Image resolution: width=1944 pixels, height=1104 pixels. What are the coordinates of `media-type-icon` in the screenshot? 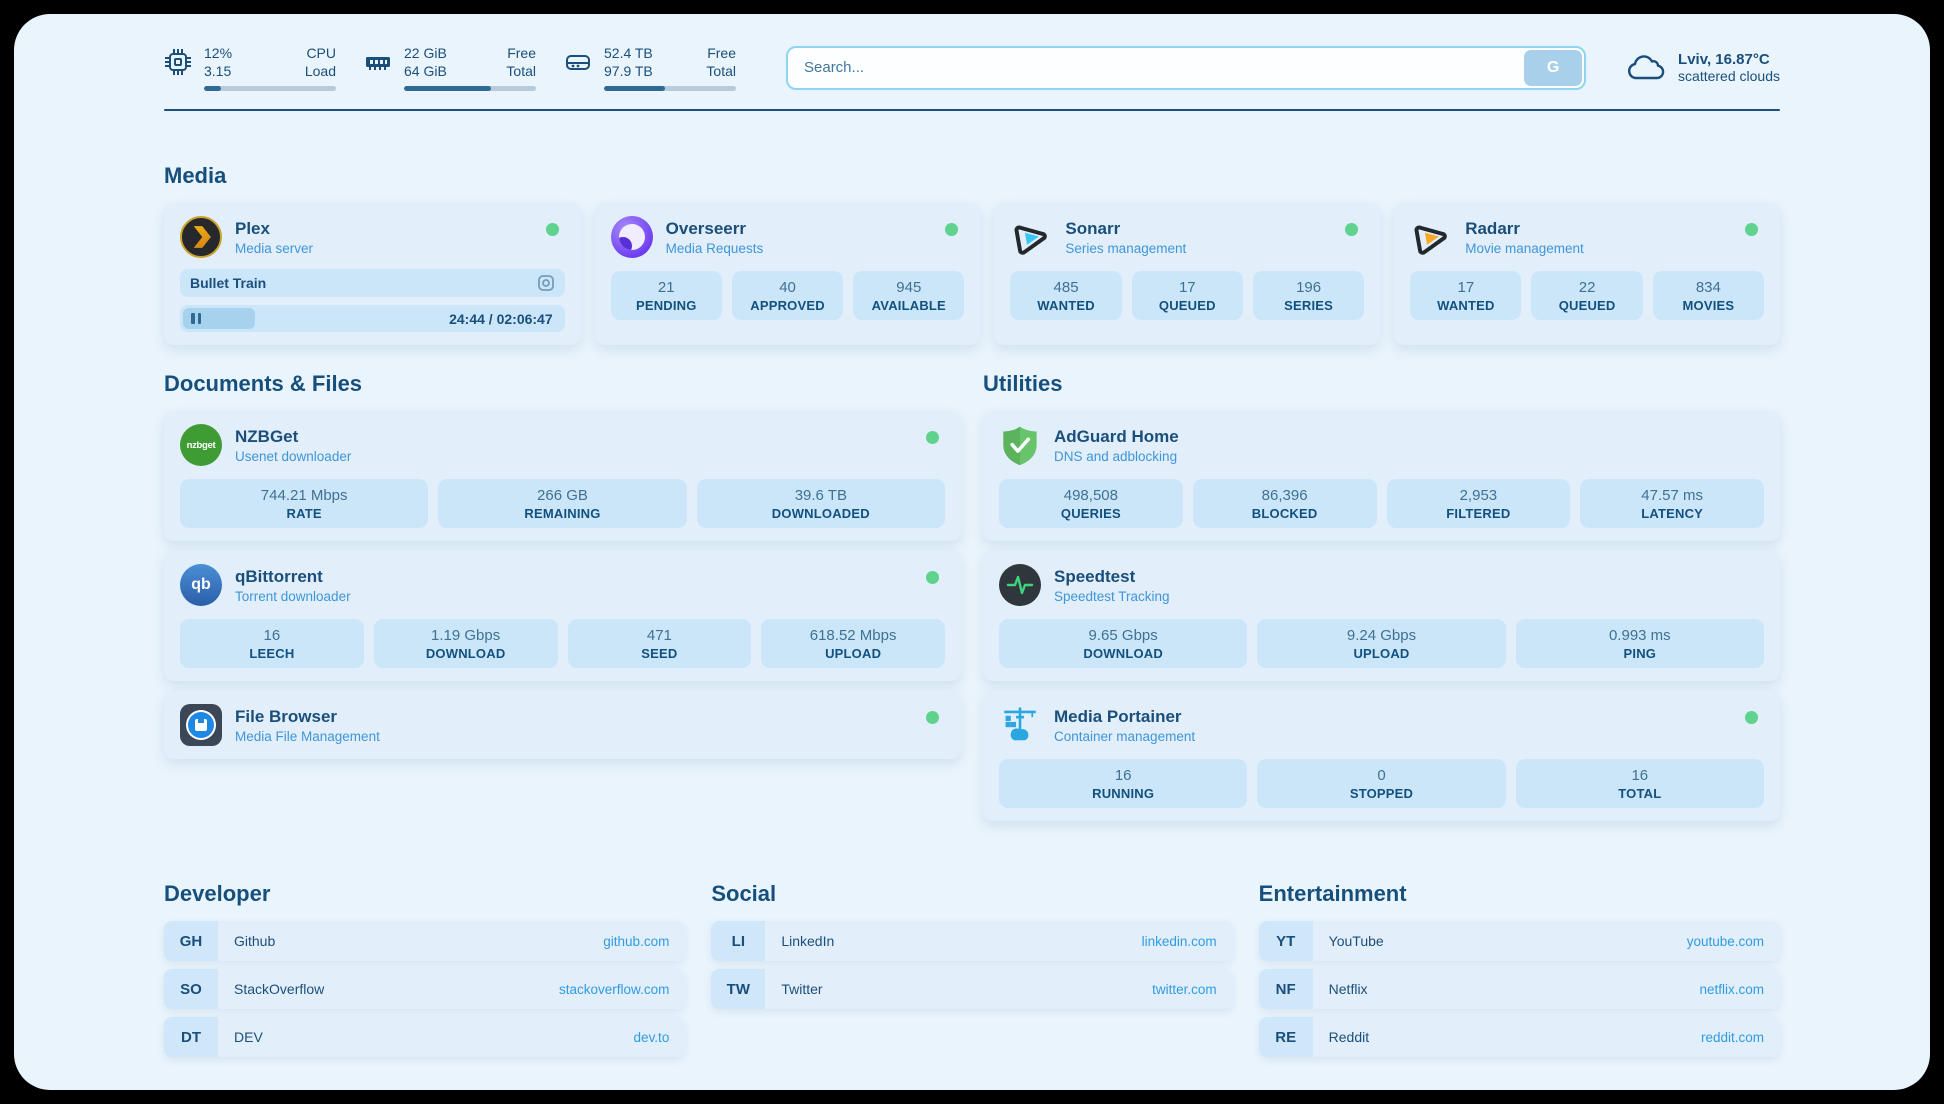 It's located at (545, 283).